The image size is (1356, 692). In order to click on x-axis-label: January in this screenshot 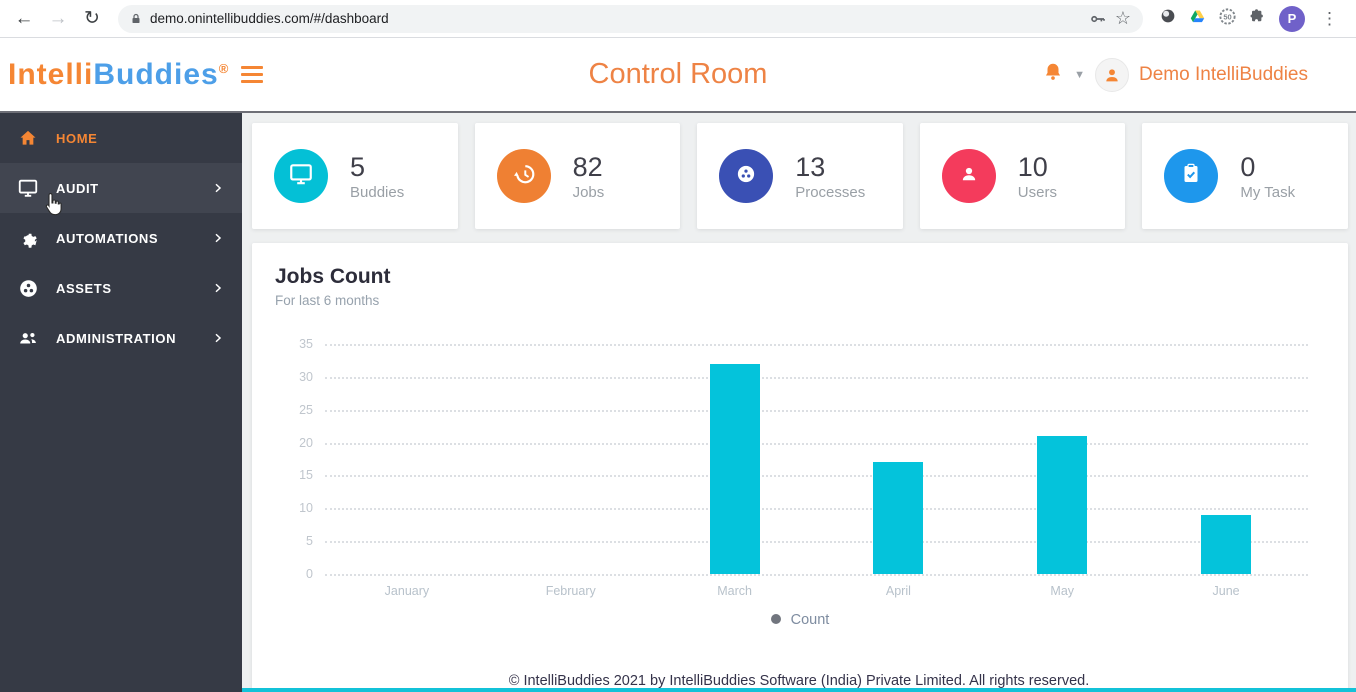, I will do `click(407, 591)`.